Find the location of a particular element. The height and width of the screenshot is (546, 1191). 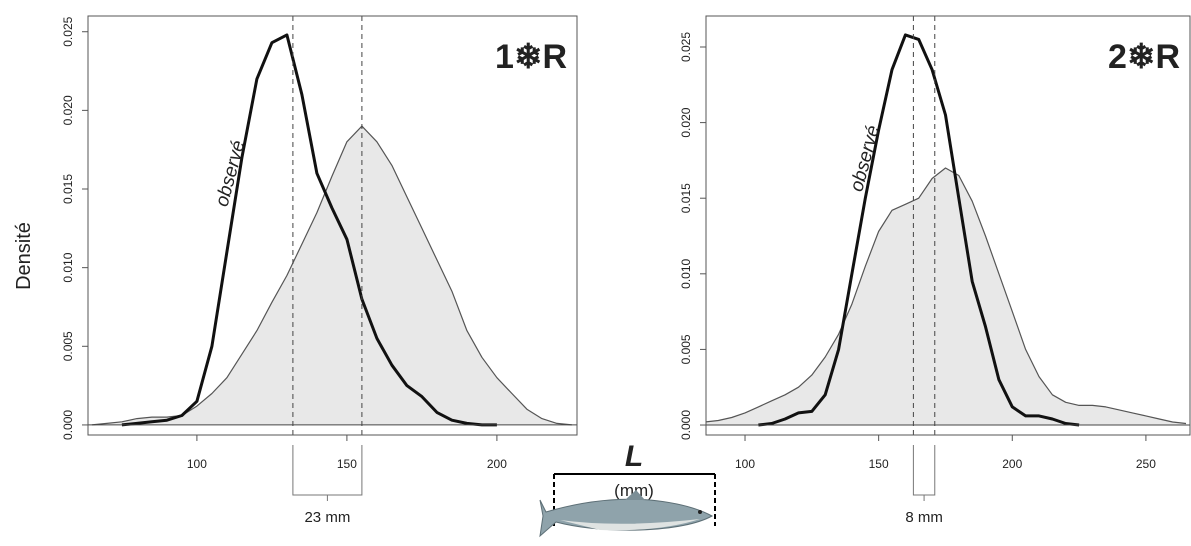

fish-body is located at coordinates (626, 518).